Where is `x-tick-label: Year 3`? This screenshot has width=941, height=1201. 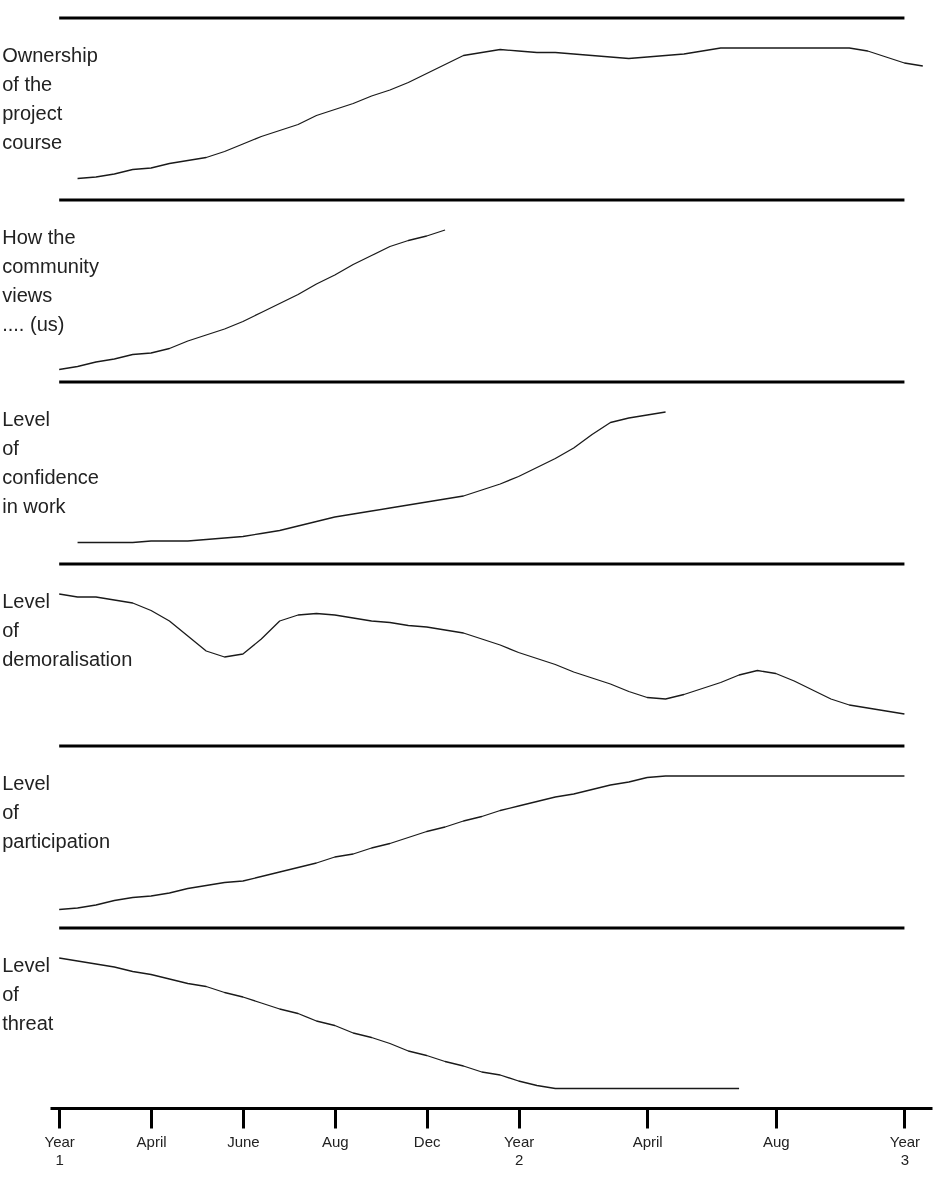 x-tick-label: Year 3 is located at coordinates (905, 1150).